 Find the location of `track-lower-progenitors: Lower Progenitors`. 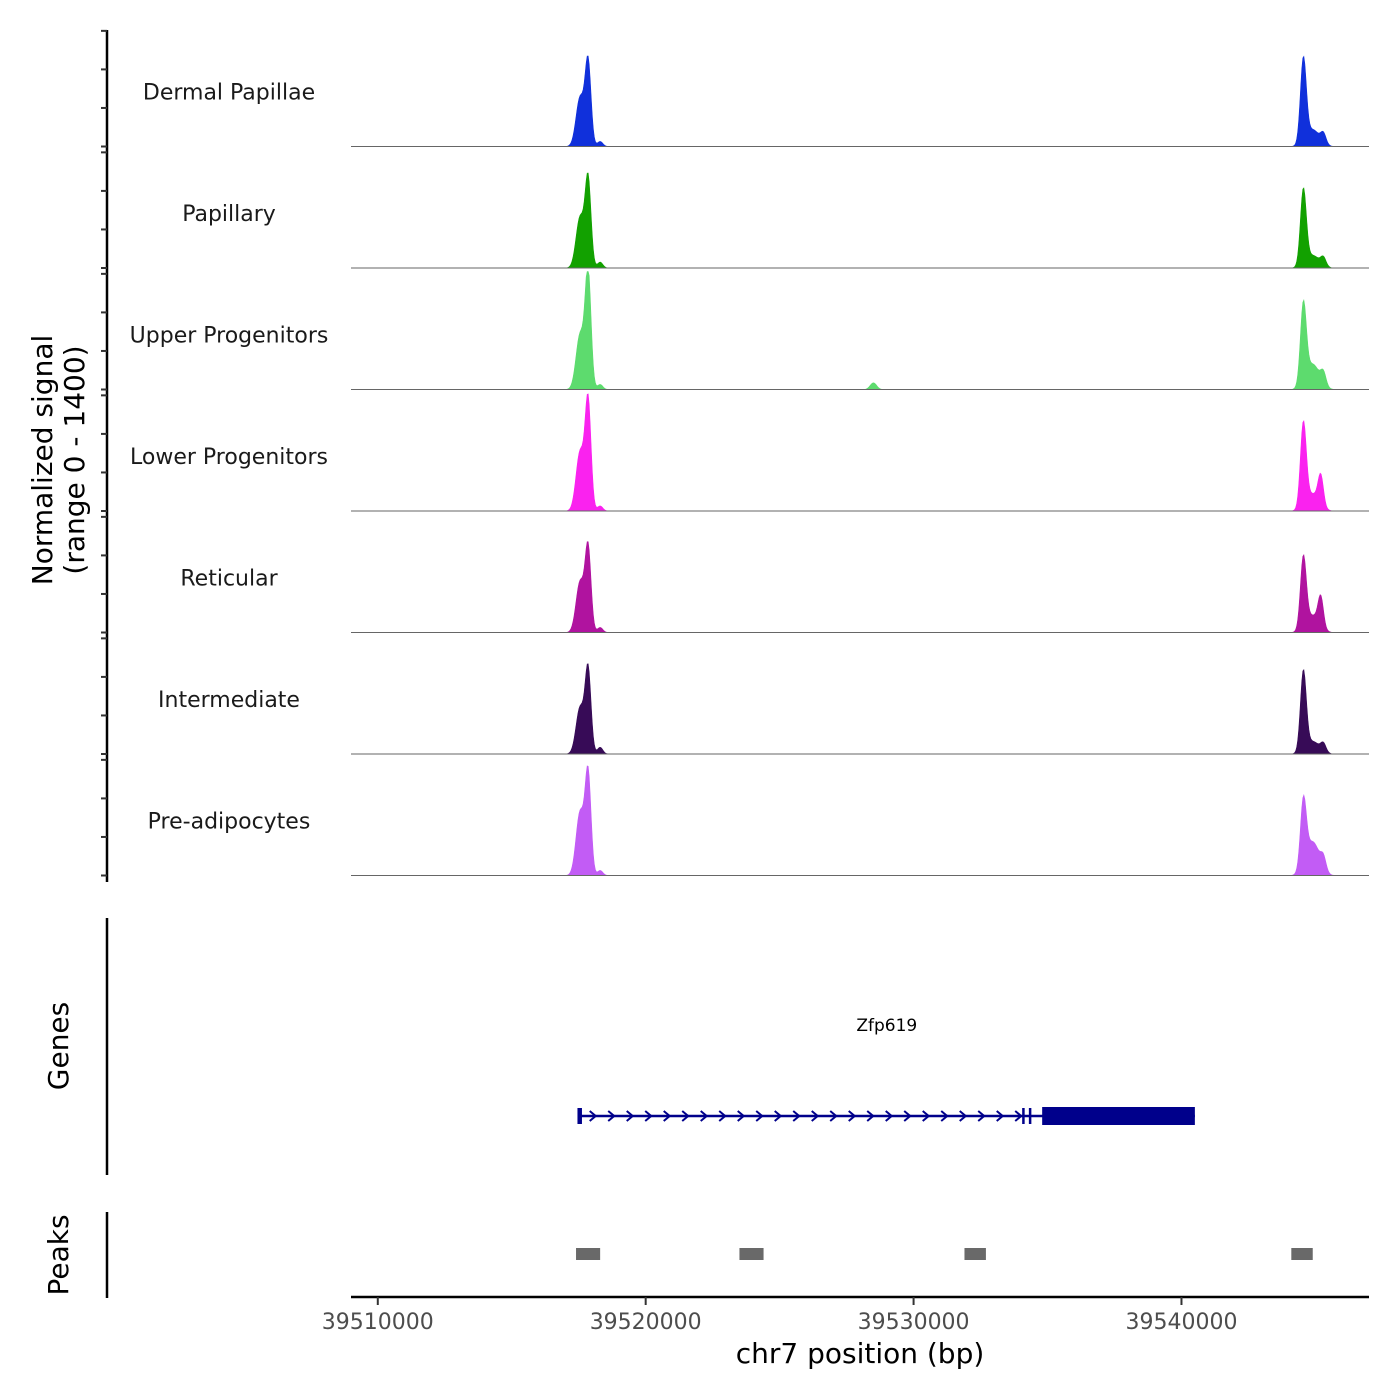

track-lower-progenitors: Lower Progenitors is located at coordinates (749, 452).